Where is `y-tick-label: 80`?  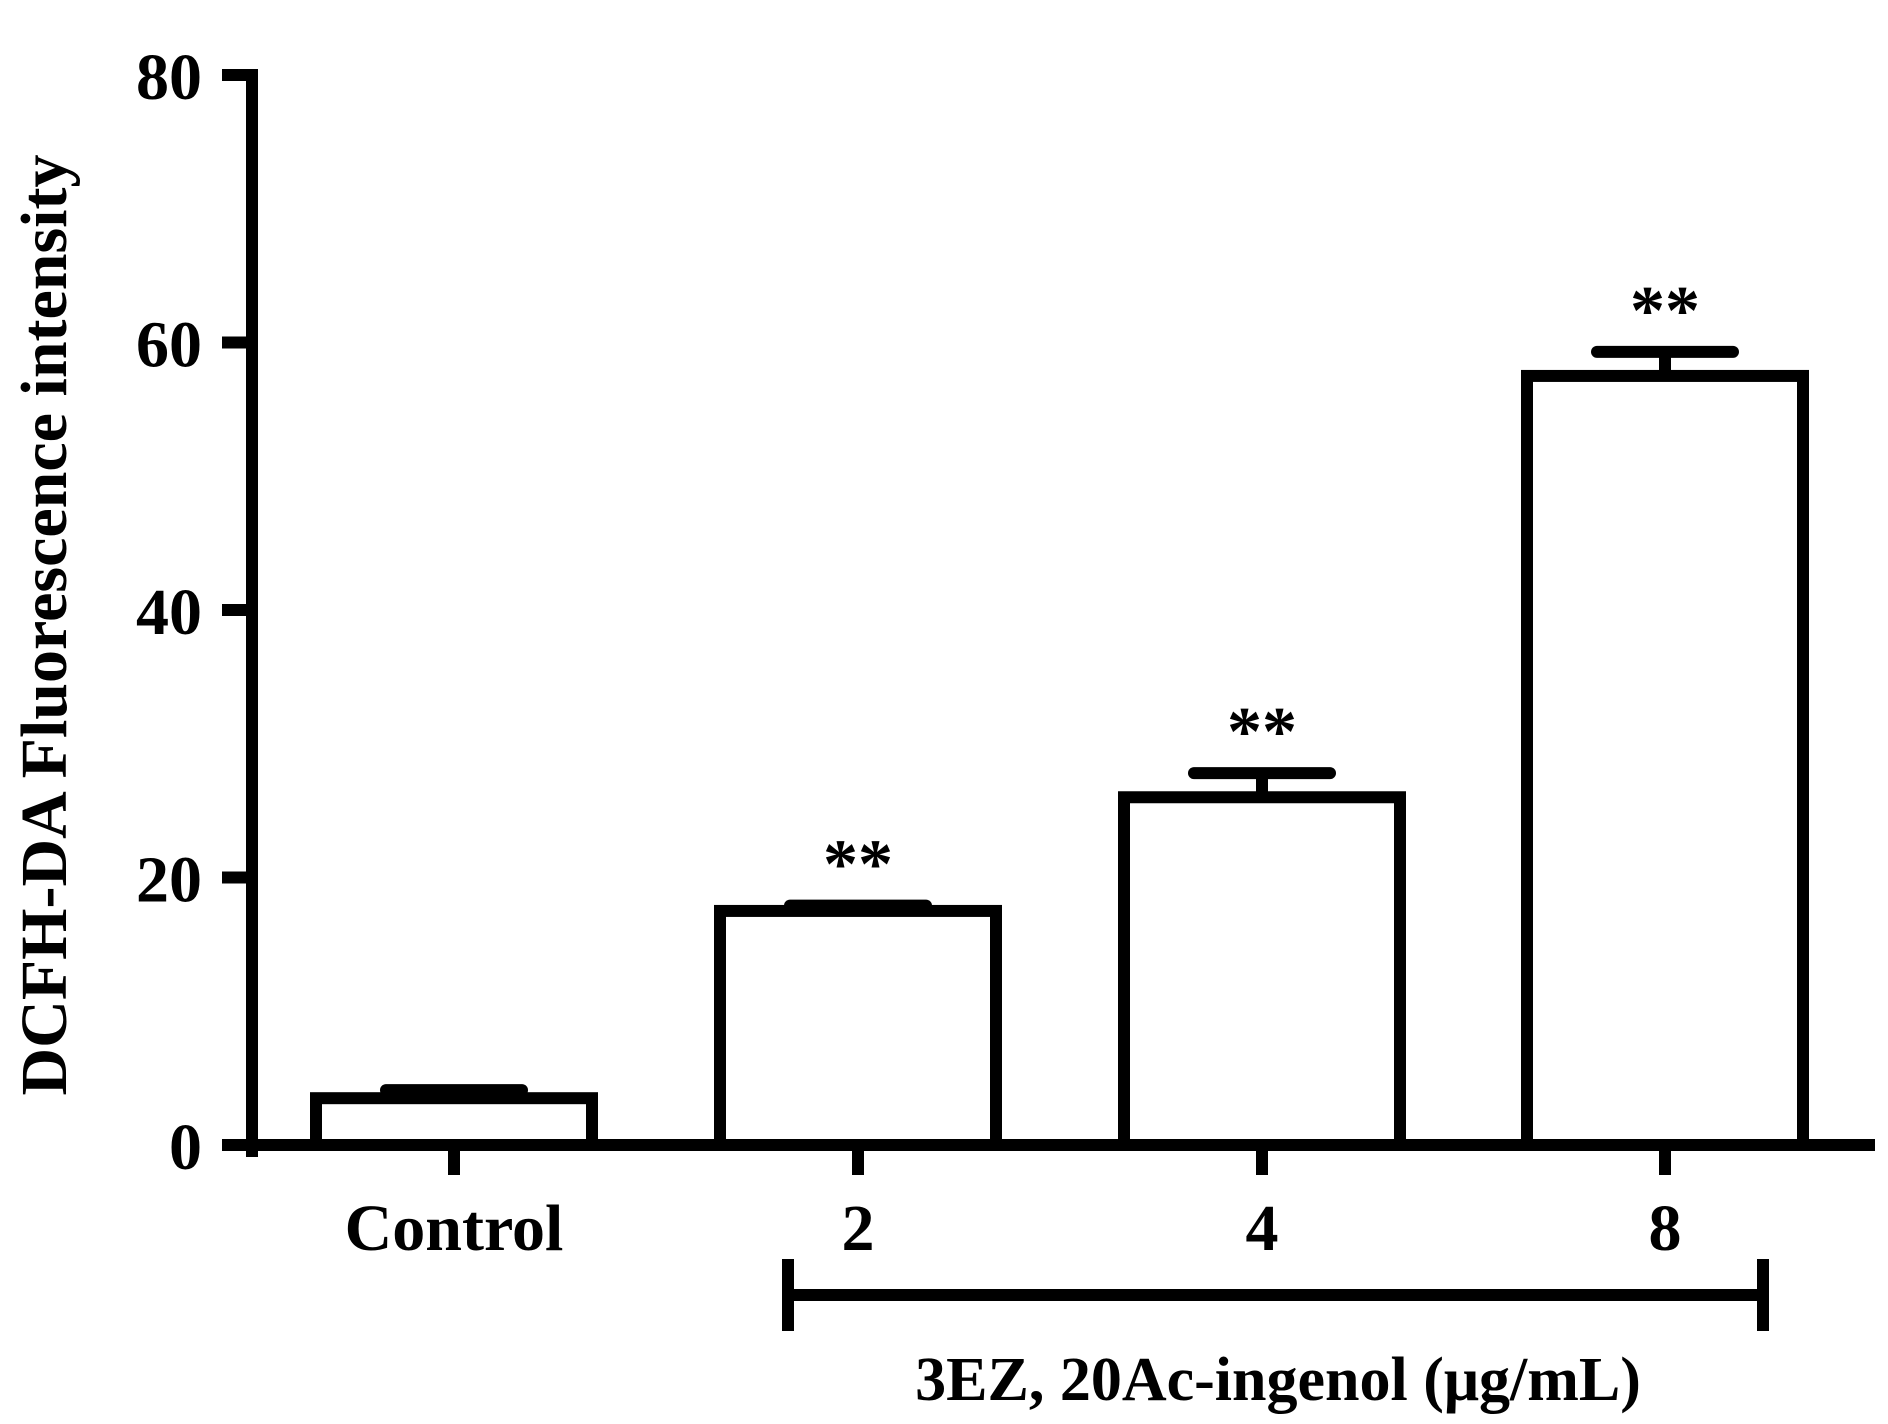 y-tick-label: 80 is located at coordinates (169, 77).